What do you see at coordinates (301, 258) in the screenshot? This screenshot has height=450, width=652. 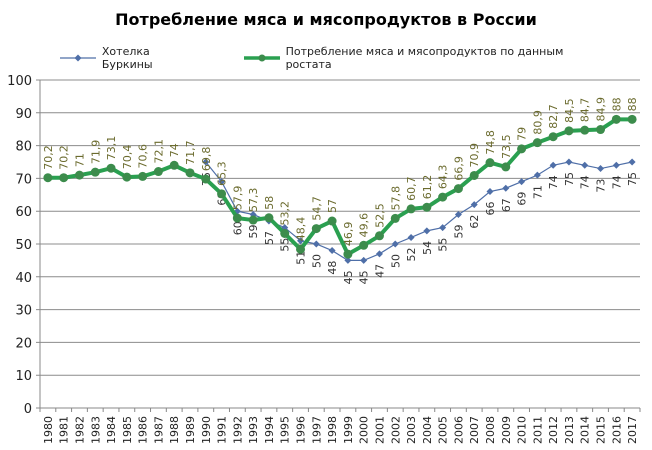 I see `data-label-burkina: 51` at bounding box center [301, 258].